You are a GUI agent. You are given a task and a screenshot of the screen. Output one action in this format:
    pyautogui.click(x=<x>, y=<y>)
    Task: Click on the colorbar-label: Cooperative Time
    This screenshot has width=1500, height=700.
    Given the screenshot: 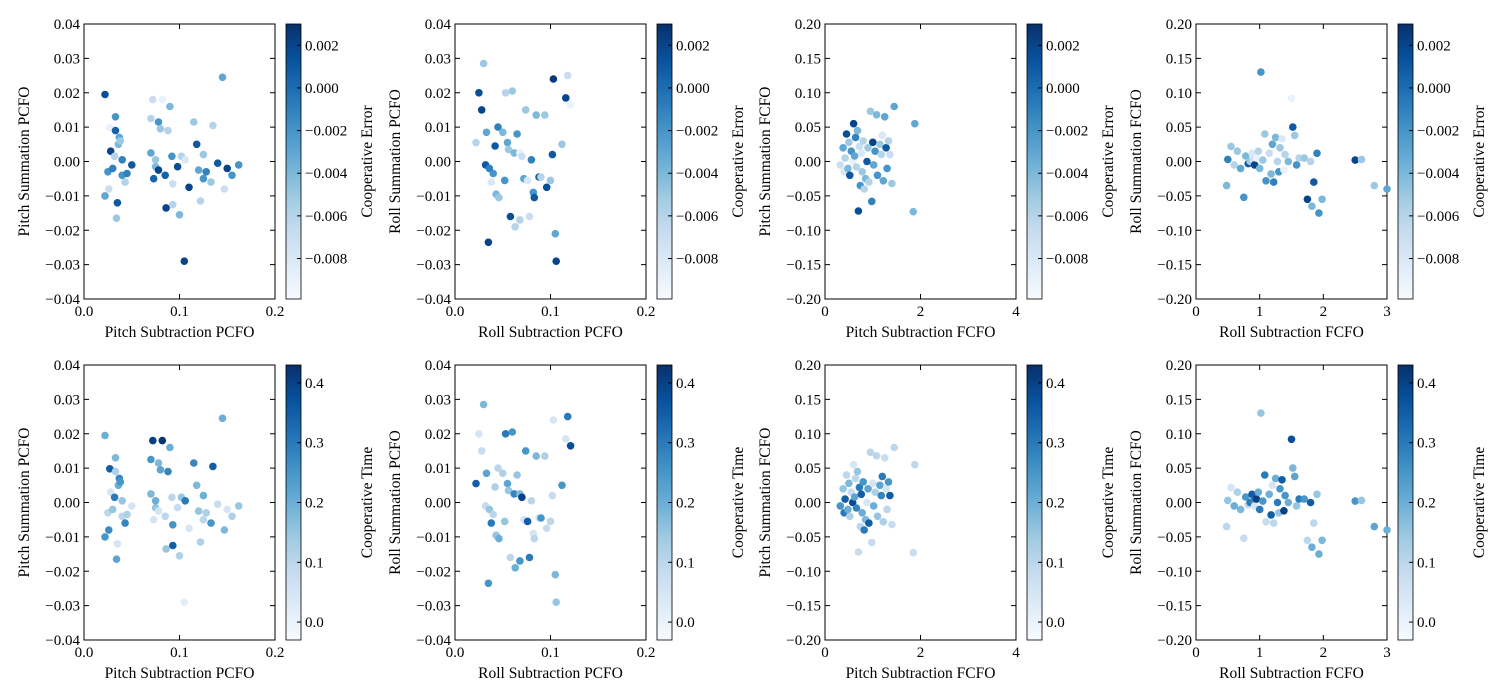 What is the action you would take?
    pyautogui.click(x=367, y=503)
    